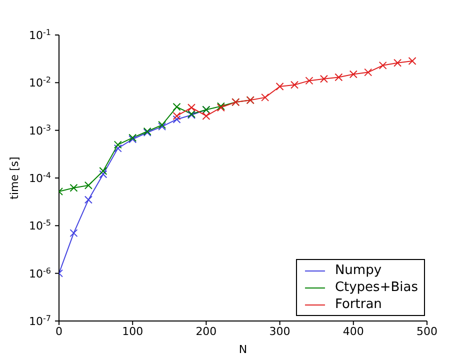 This screenshot has height=357, width=474. What do you see at coordinates (40, 225) in the screenshot?
I see `y-tick-label: 10$^{-5}$` at bounding box center [40, 225].